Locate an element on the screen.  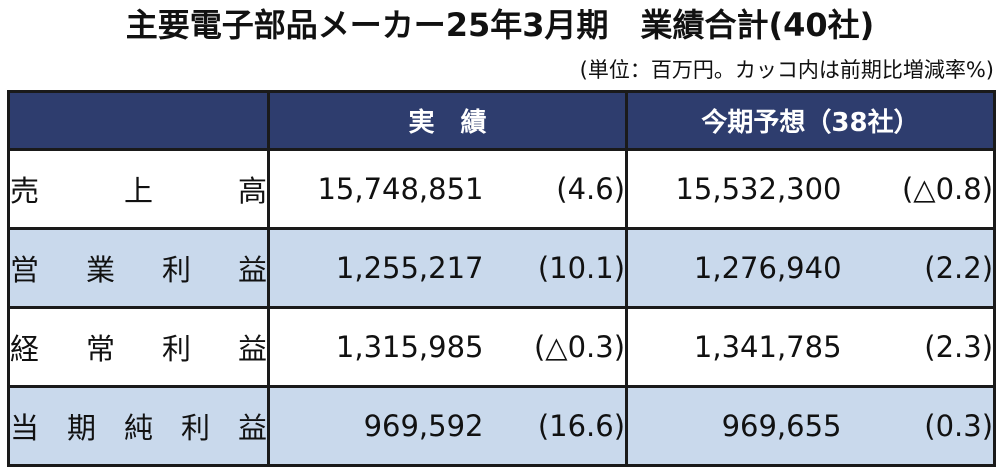
label-char: 当 is located at coordinates (25, 428).